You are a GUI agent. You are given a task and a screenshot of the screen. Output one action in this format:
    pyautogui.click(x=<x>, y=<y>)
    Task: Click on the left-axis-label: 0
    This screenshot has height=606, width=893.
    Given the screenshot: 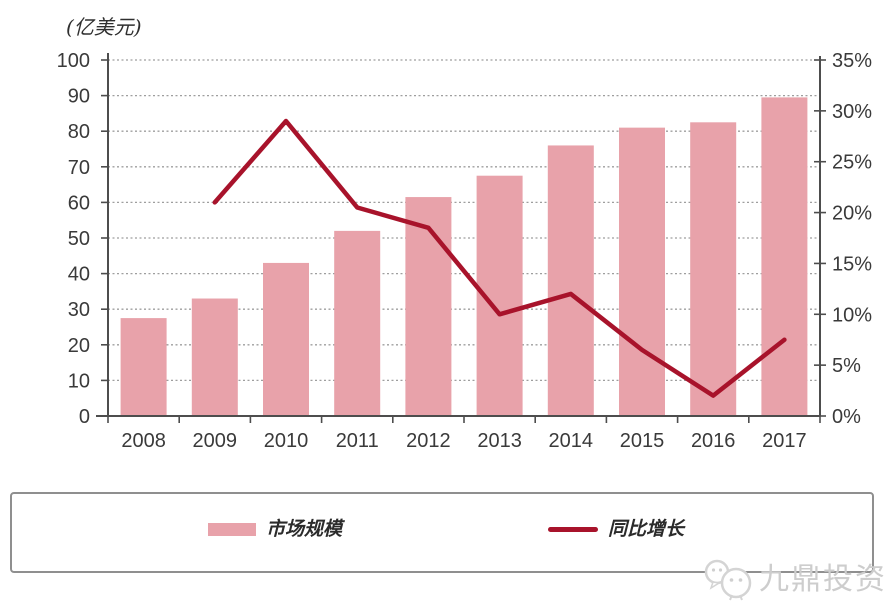 What is the action you would take?
    pyautogui.click(x=84, y=417)
    